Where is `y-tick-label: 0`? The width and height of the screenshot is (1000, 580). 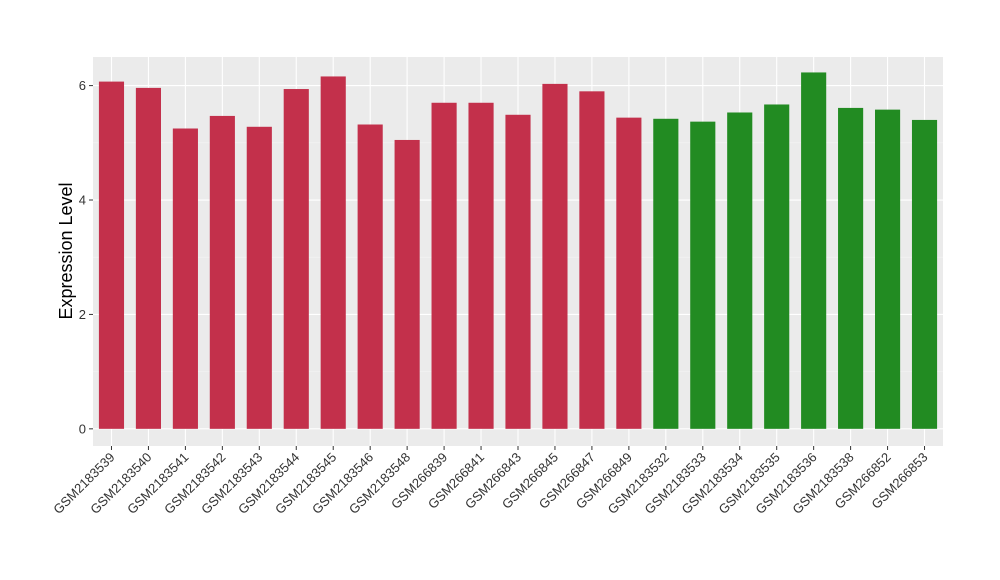
y-tick-label: 0 is located at coordinates (82, 428).